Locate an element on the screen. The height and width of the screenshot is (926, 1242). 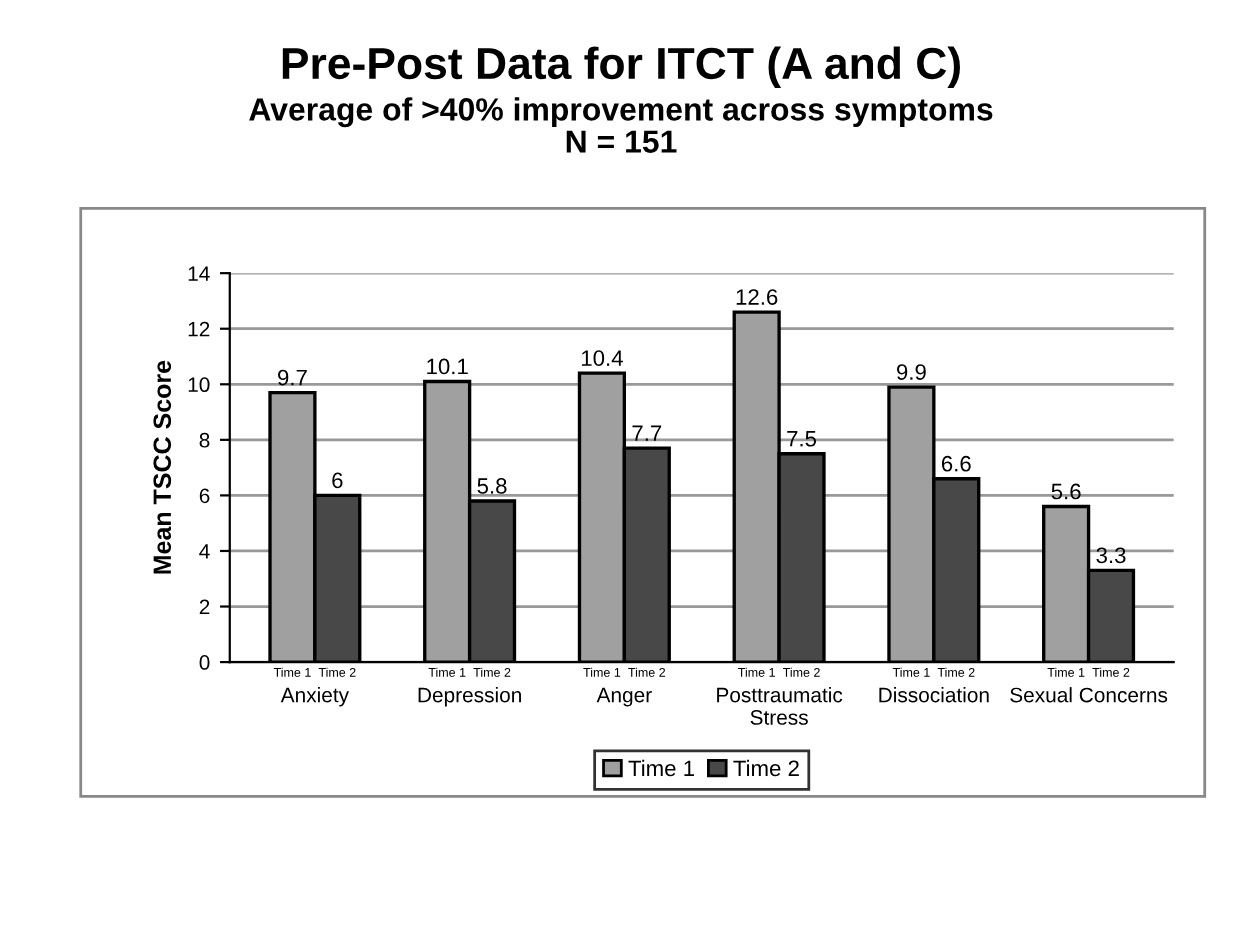
data-label: 12.6 is located at coordinates (757, 297).